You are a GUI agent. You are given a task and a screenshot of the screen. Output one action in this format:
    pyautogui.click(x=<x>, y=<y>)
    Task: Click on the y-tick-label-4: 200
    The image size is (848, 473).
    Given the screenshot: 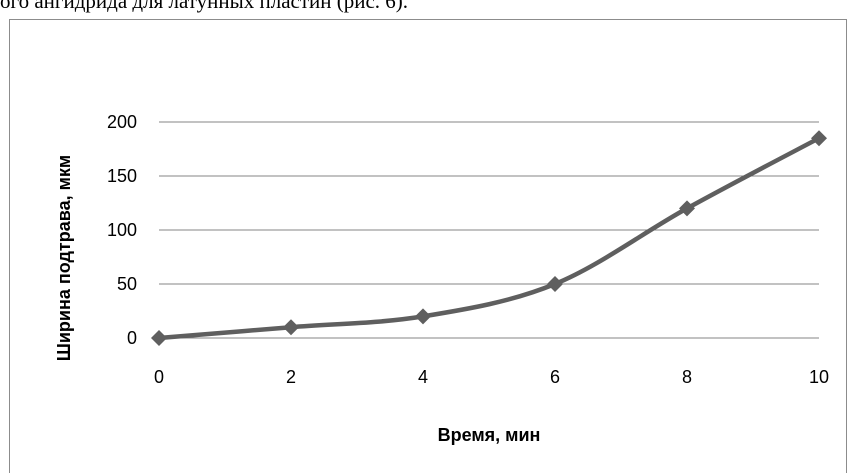 What is the action you would take?
    pyautogui.click(x=122, y=122)
    